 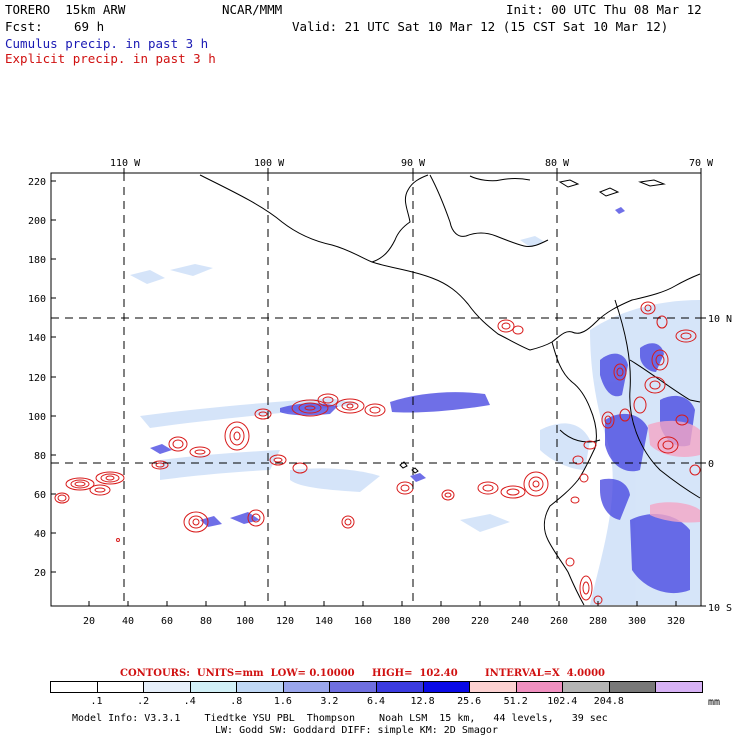 What do you see at coordinates (125, 163) in the screenshot?
I see `lon-label: 110 W` at bounding box center [125, 163].